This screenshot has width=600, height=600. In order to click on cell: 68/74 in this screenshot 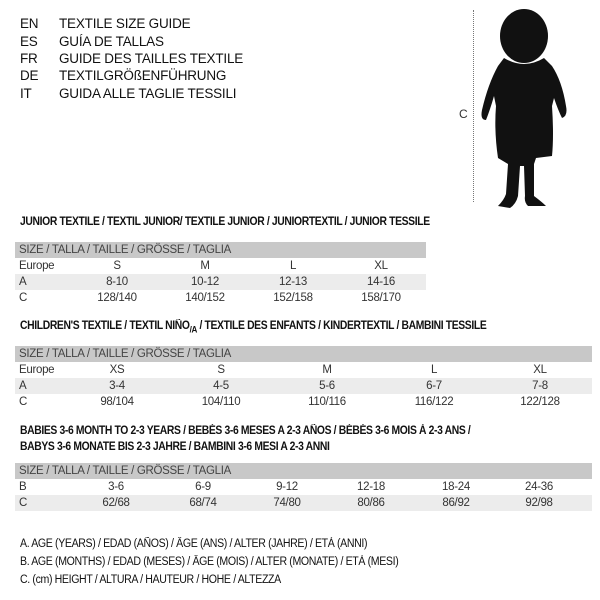, I will do `click(203, 503)`.